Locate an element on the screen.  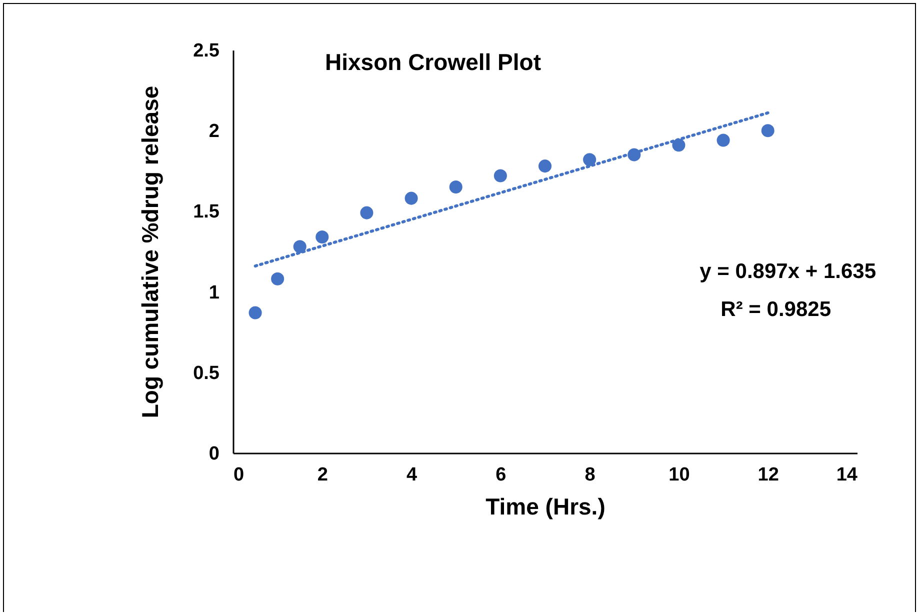
x-tick-label: 2 is located at coordinates (322, 475).